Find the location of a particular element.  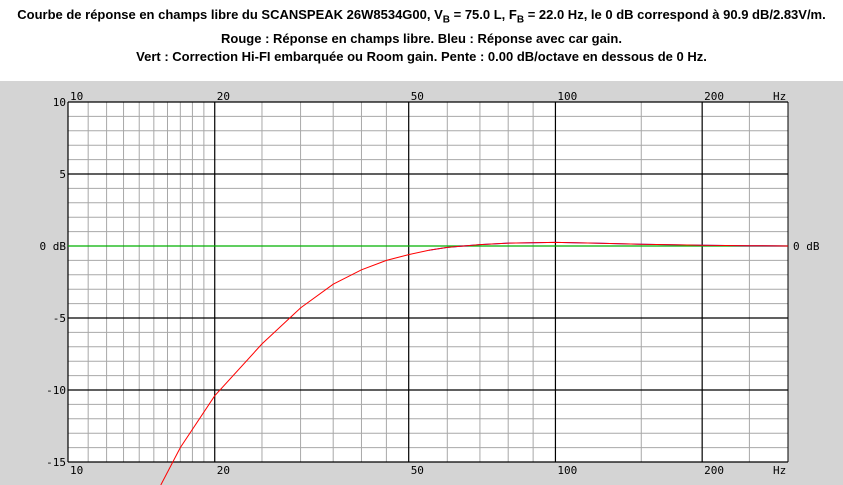

y-tick-label: 5 is located at coordinates (62, 174).